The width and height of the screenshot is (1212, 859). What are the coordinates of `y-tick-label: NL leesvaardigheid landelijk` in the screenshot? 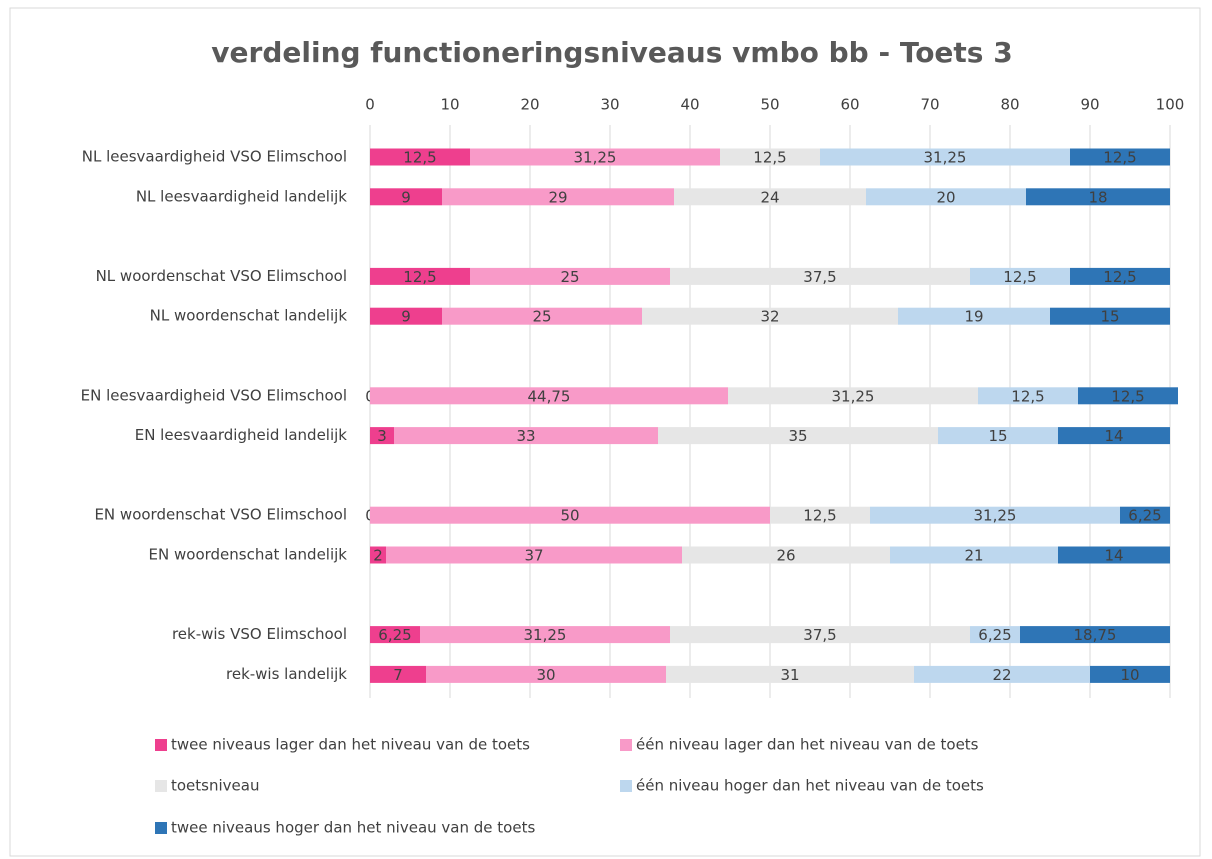 It's located at (241, 196).